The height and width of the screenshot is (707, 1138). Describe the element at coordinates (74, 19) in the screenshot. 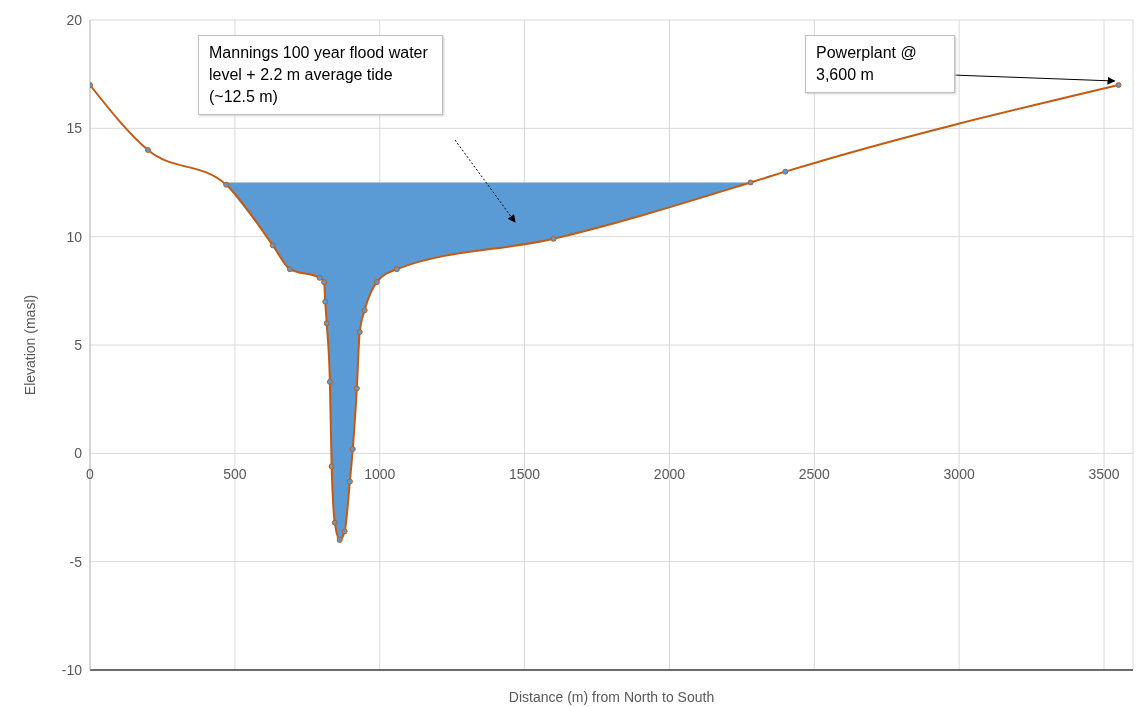

I see `y-tick-label: 20` at that location.